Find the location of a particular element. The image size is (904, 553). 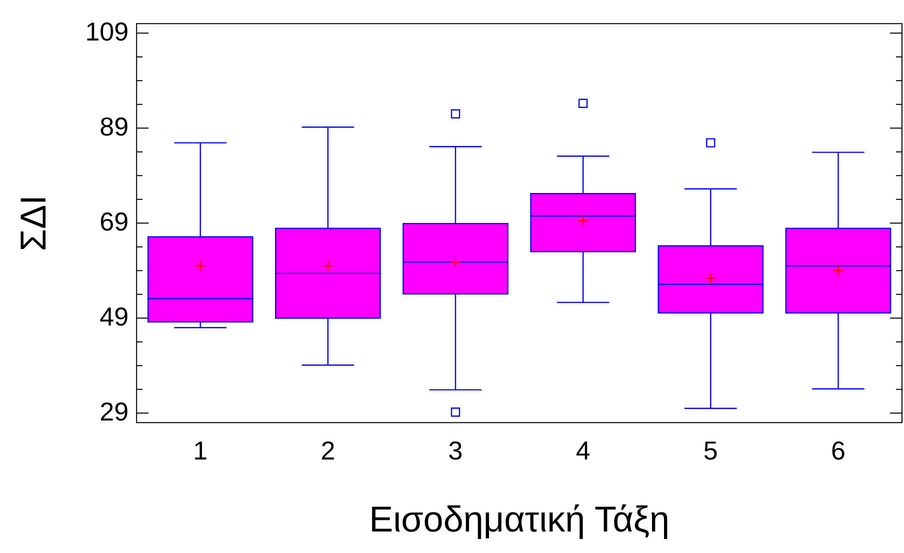

x-tick-label: 1 is located at coordinates (200, 450).